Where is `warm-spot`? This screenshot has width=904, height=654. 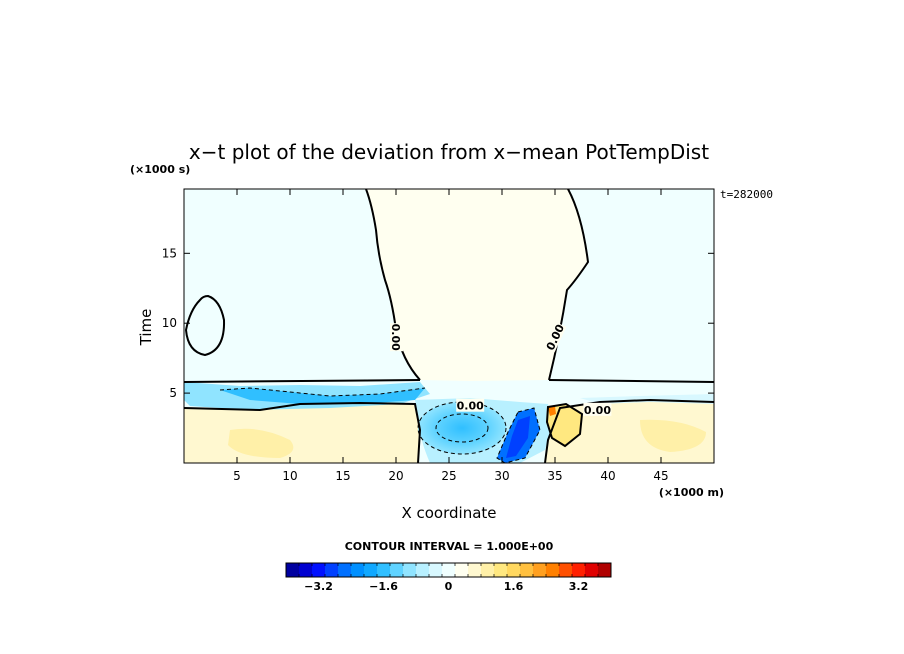 warm-spot is located at coordinates (564, 425).